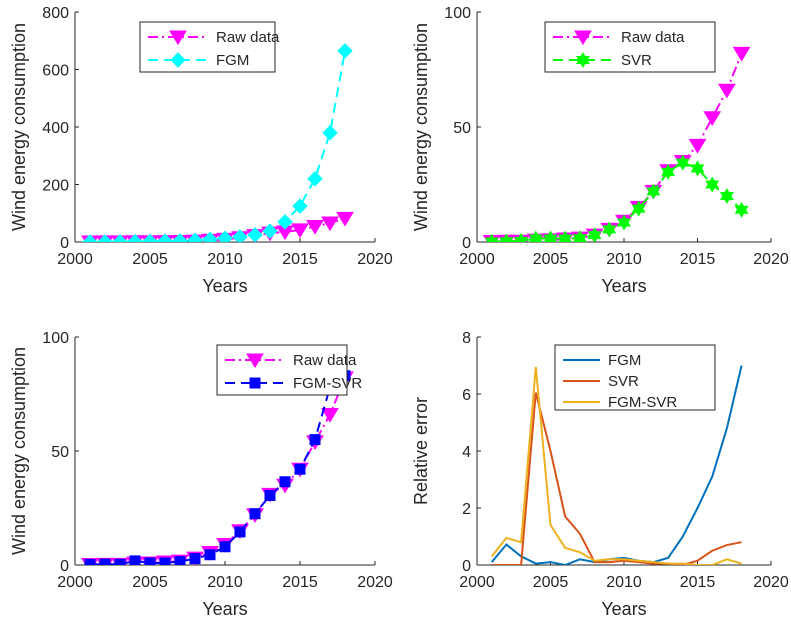 The image size is (791, 627). I want to click on legend: FGM SVR FGM-SVR, so click(635, 377).